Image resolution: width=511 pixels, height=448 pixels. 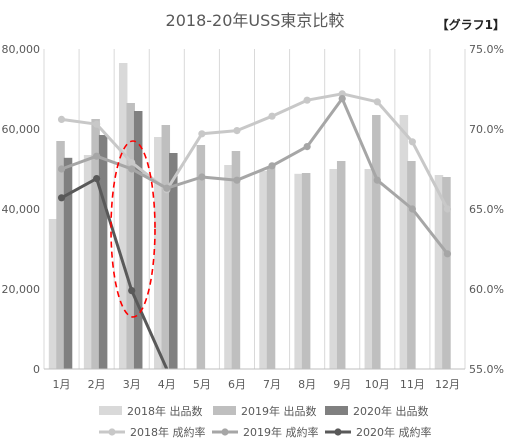 I want to click on x-tick-label: 1月, so click(x=62, y=384).